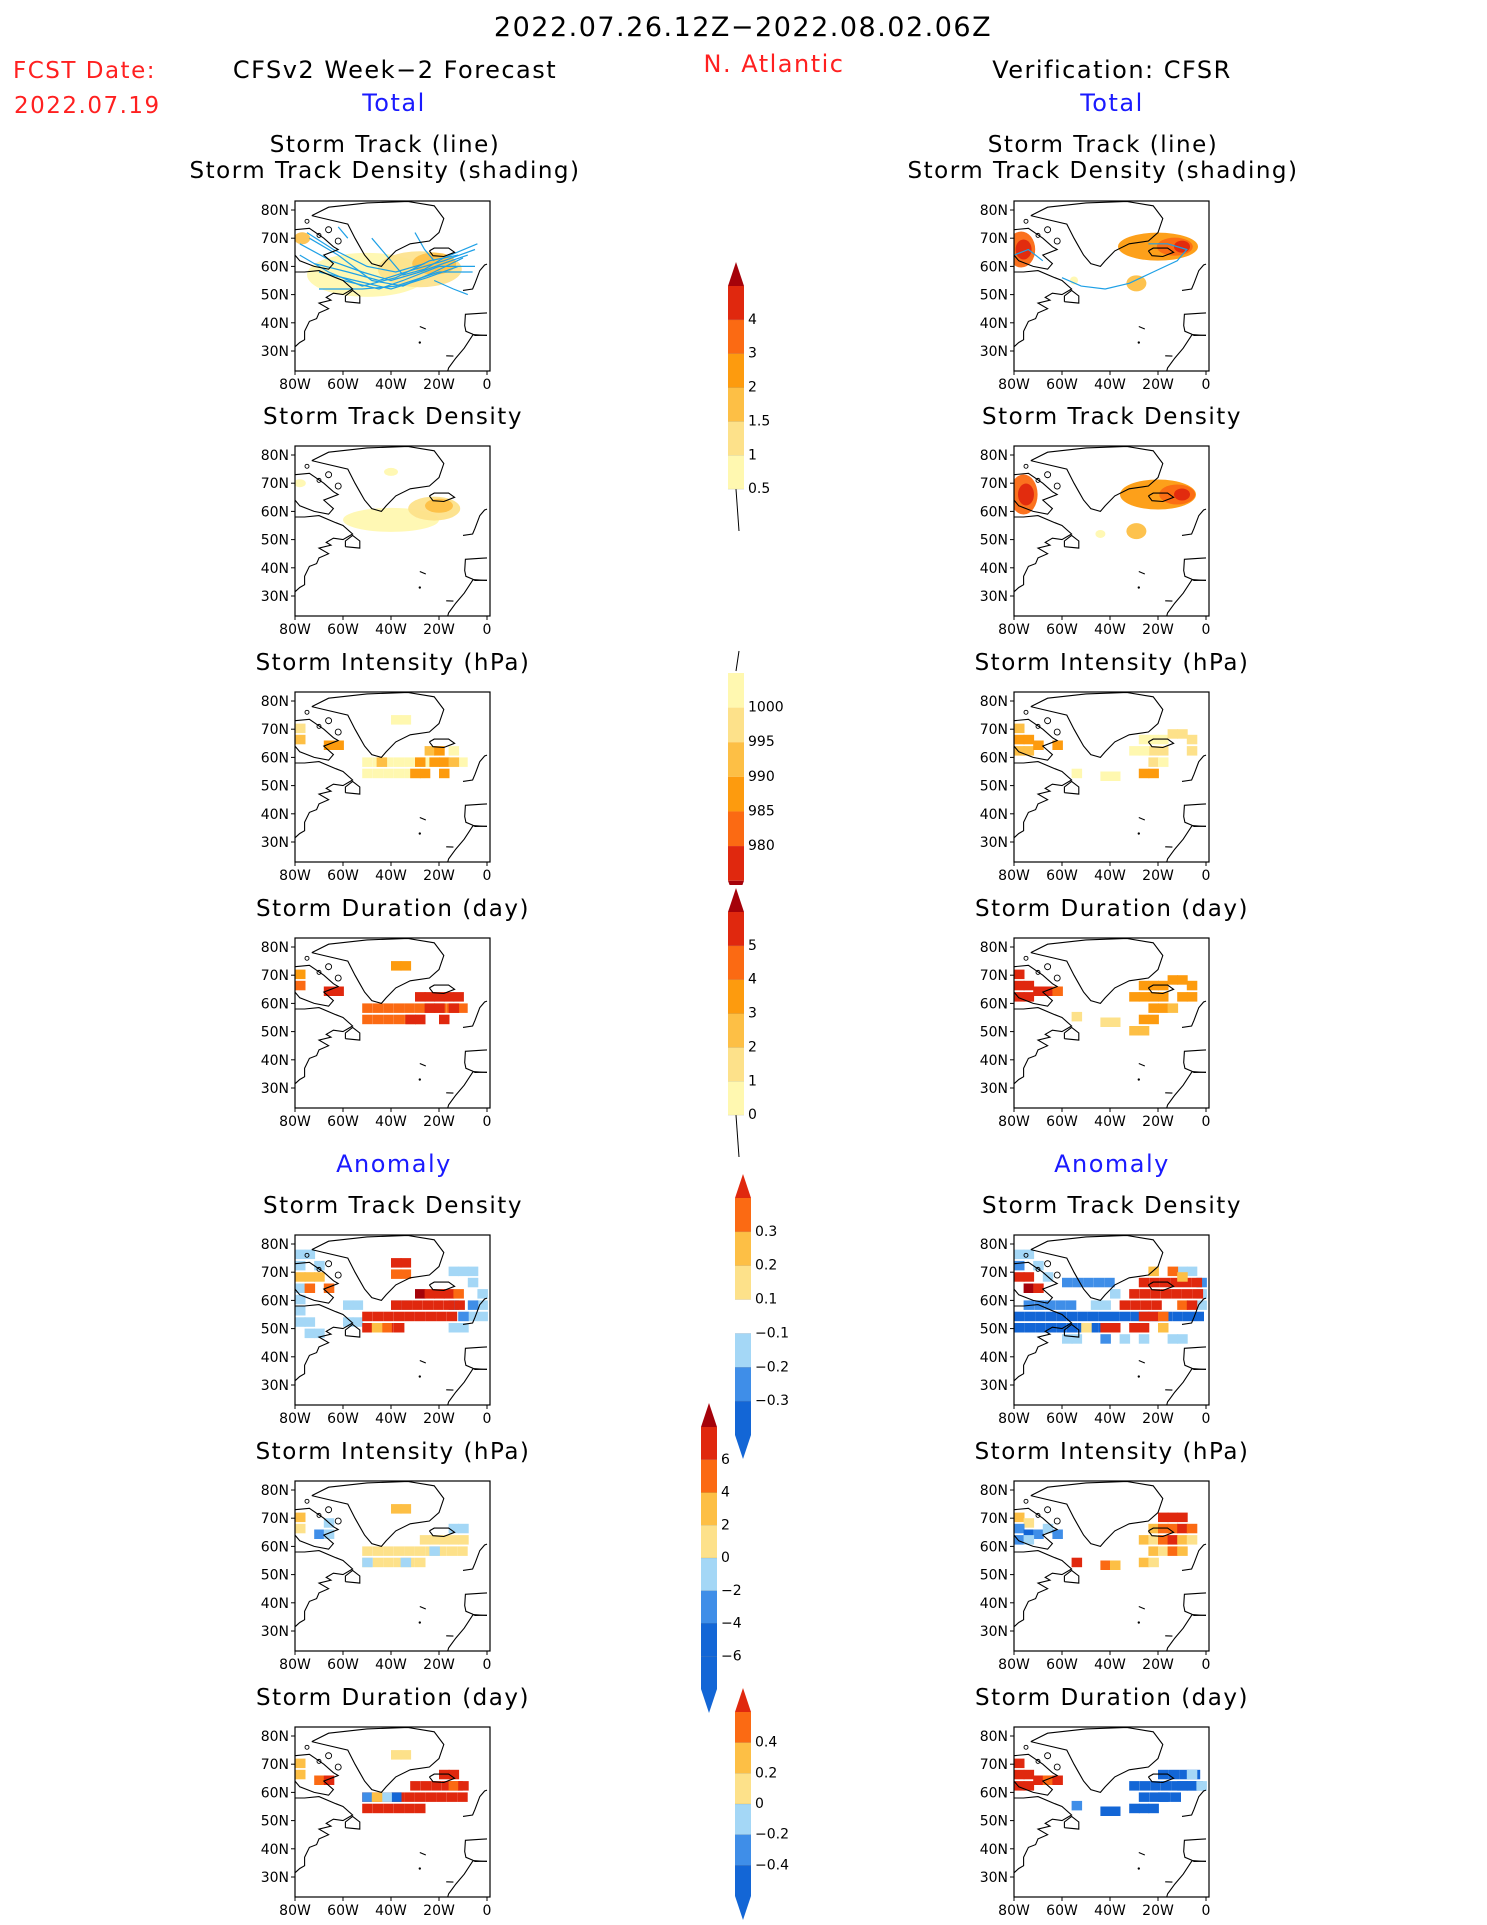  I want to click on colorbar-label: 4, so click(752, 320).